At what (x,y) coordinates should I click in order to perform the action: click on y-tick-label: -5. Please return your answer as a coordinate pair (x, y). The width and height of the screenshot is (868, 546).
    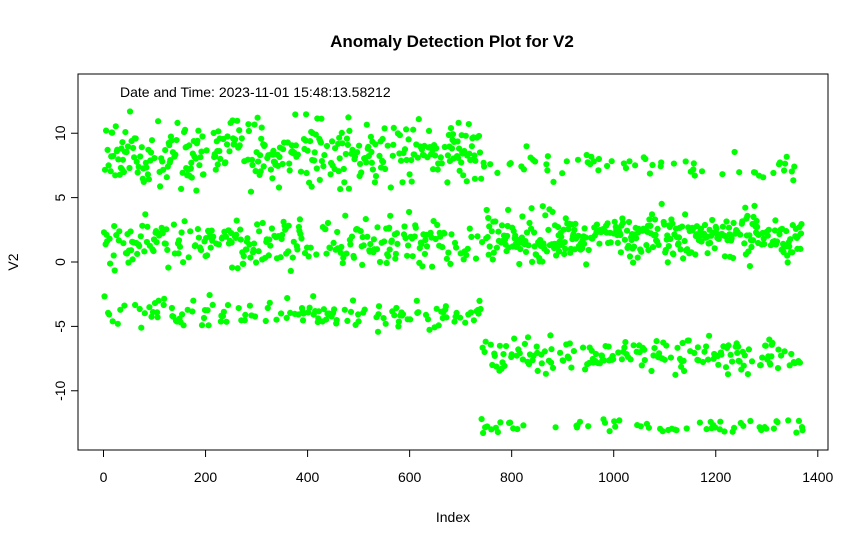
    Looking at the image, I should click on (60, 326).